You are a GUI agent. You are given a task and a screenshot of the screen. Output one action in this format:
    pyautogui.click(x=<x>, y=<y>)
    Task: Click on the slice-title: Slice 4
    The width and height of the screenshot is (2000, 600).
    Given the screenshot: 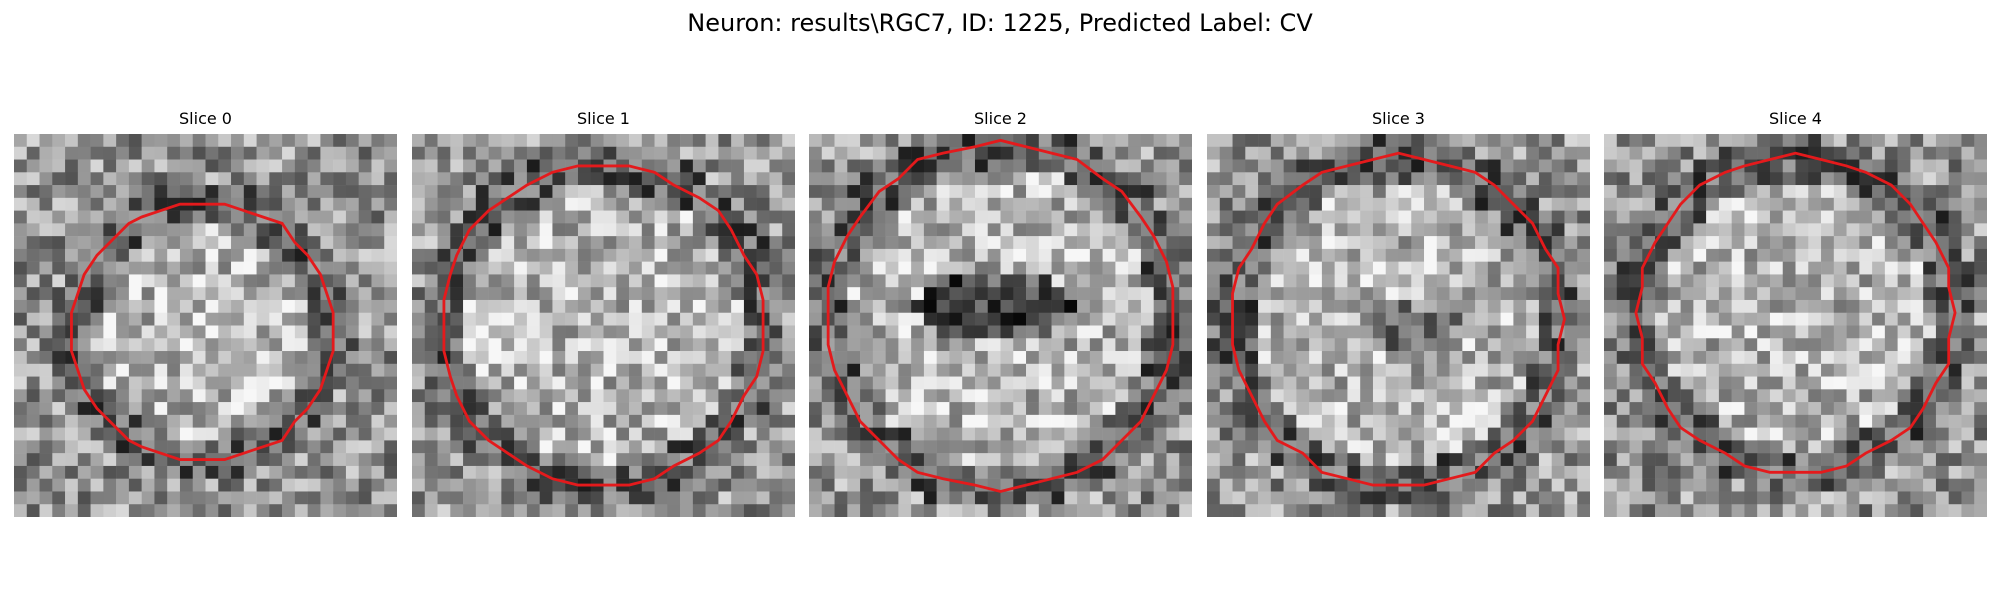 What is the action you would take?
    pyautogui.click(x=1795, y=118)
    